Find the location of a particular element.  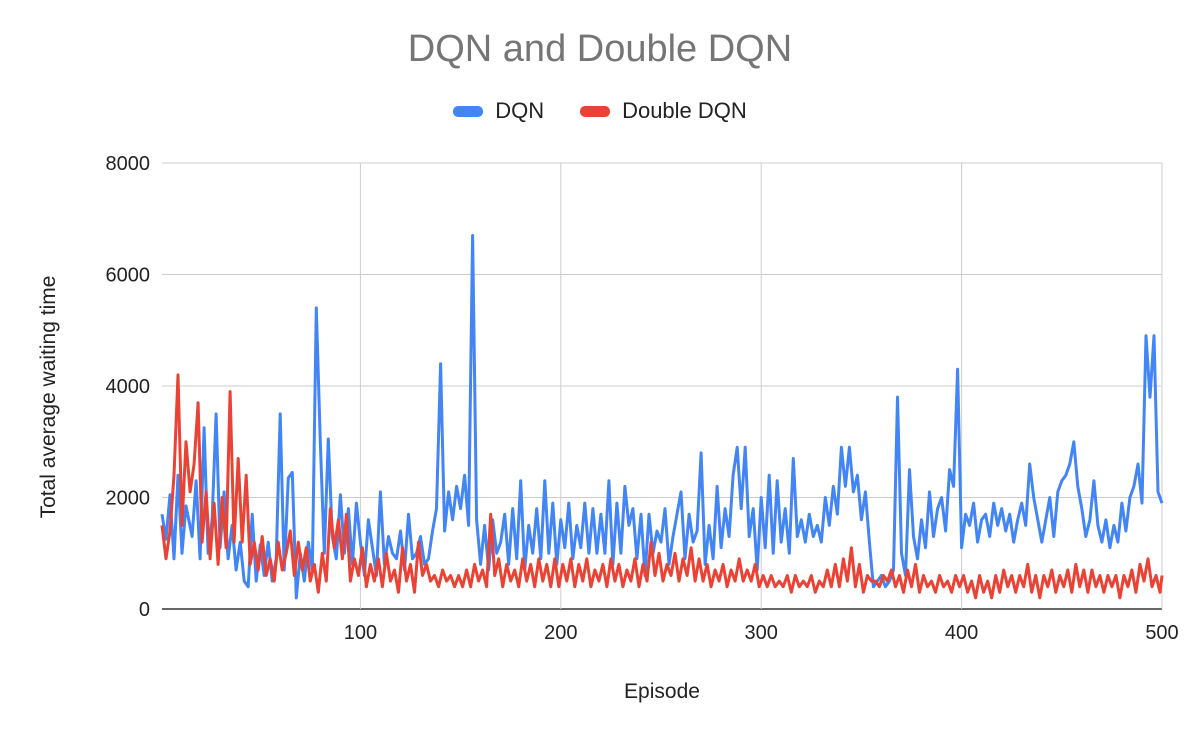

y-tick-label: 4000 is located at coordinates (128, 387).